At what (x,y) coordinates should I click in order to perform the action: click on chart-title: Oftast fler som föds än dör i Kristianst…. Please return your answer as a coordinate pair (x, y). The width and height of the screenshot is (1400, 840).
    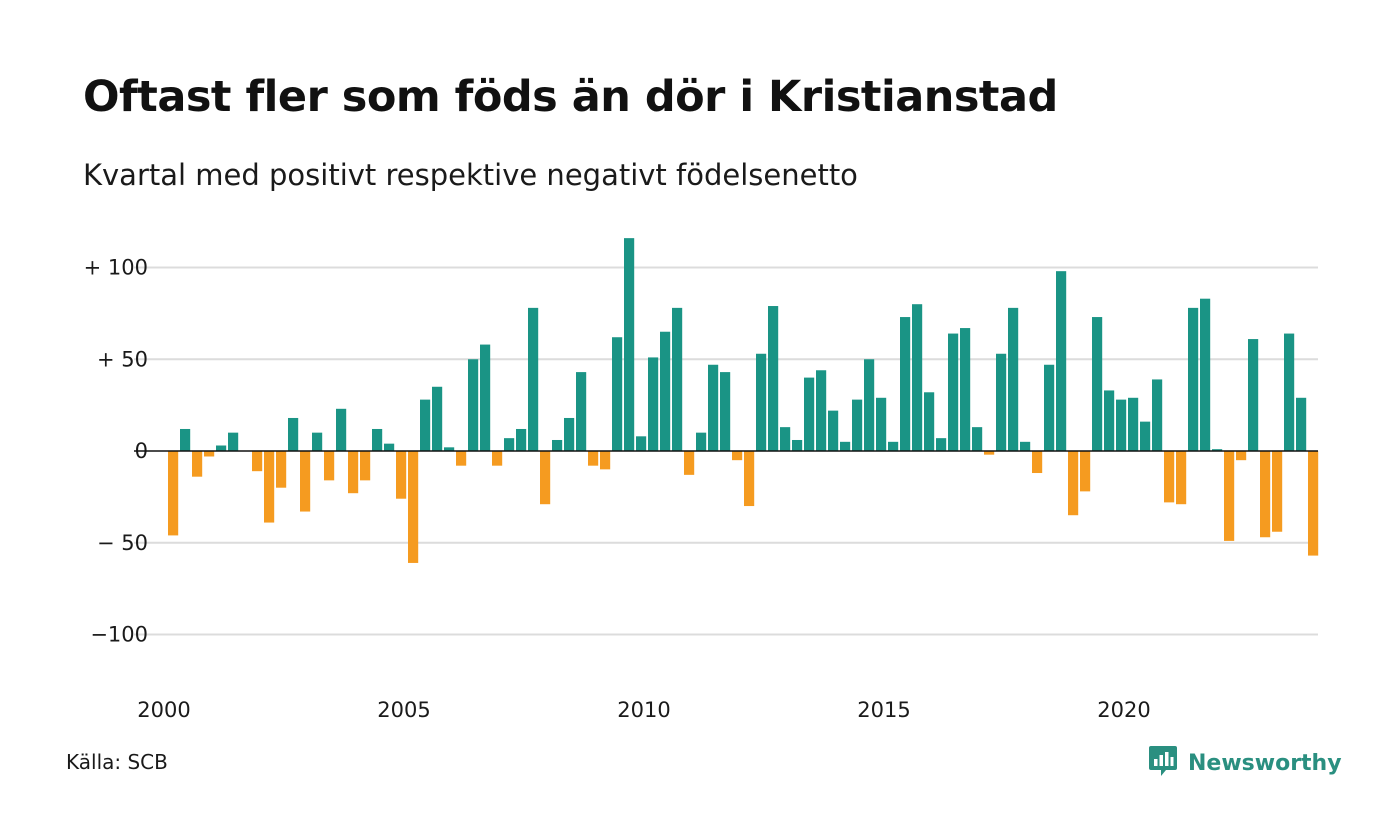
    Looking at the image, I should click on (570, 97).